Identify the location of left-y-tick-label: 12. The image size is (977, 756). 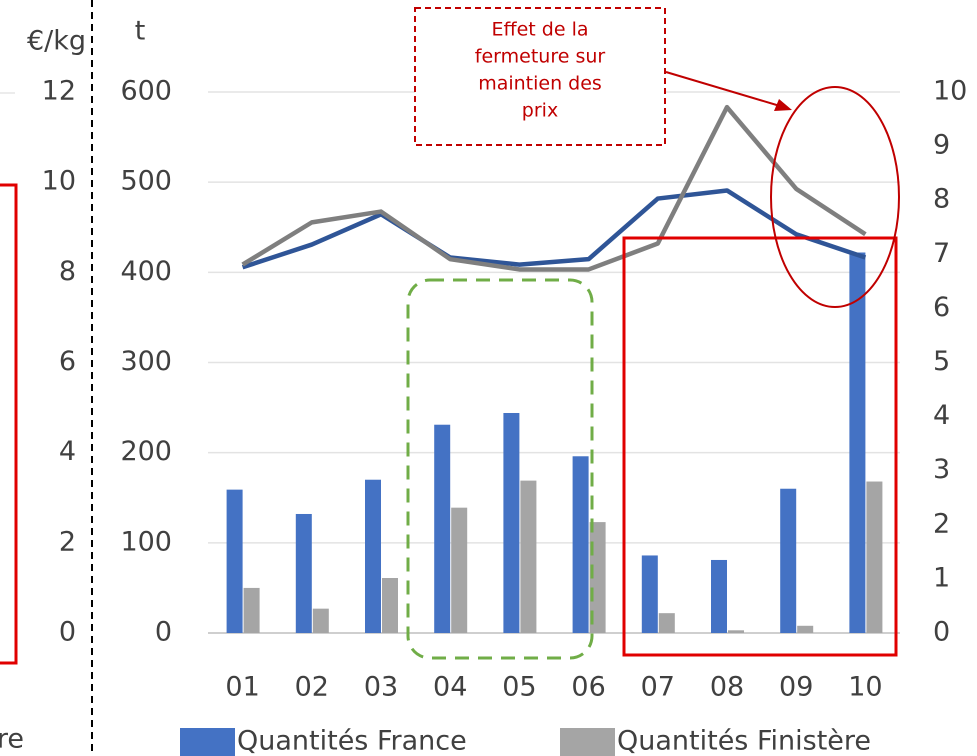
(59, 91).